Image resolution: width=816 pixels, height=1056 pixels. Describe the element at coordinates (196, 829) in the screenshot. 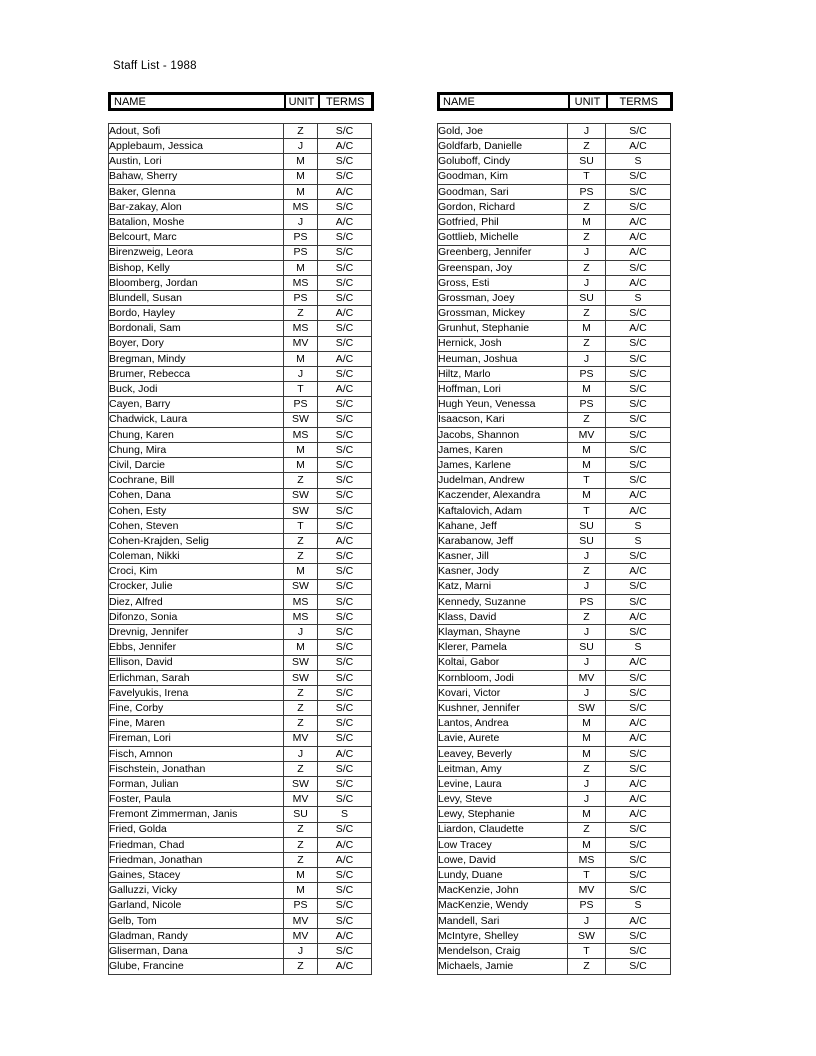

I see `name-cell: Fried, Golda` at that location.